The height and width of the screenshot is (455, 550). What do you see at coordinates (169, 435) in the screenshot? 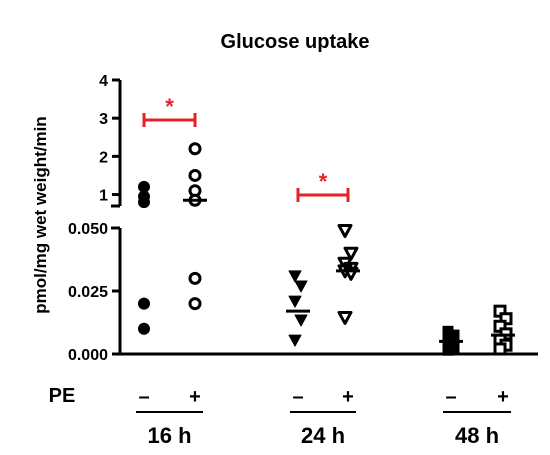
I see `group-time-label: 16 h` at bounding box center [169, 435].